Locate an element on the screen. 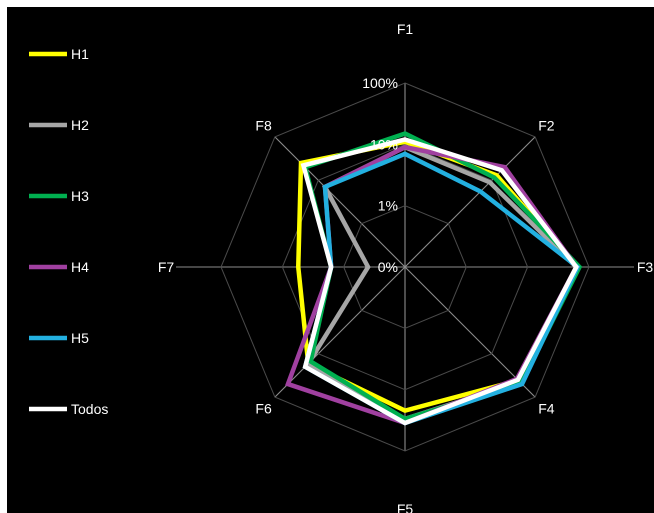 Image resolution: width=654 pixels, height=513 pixels. spoke-f6 is located at coordinates (340, 332).